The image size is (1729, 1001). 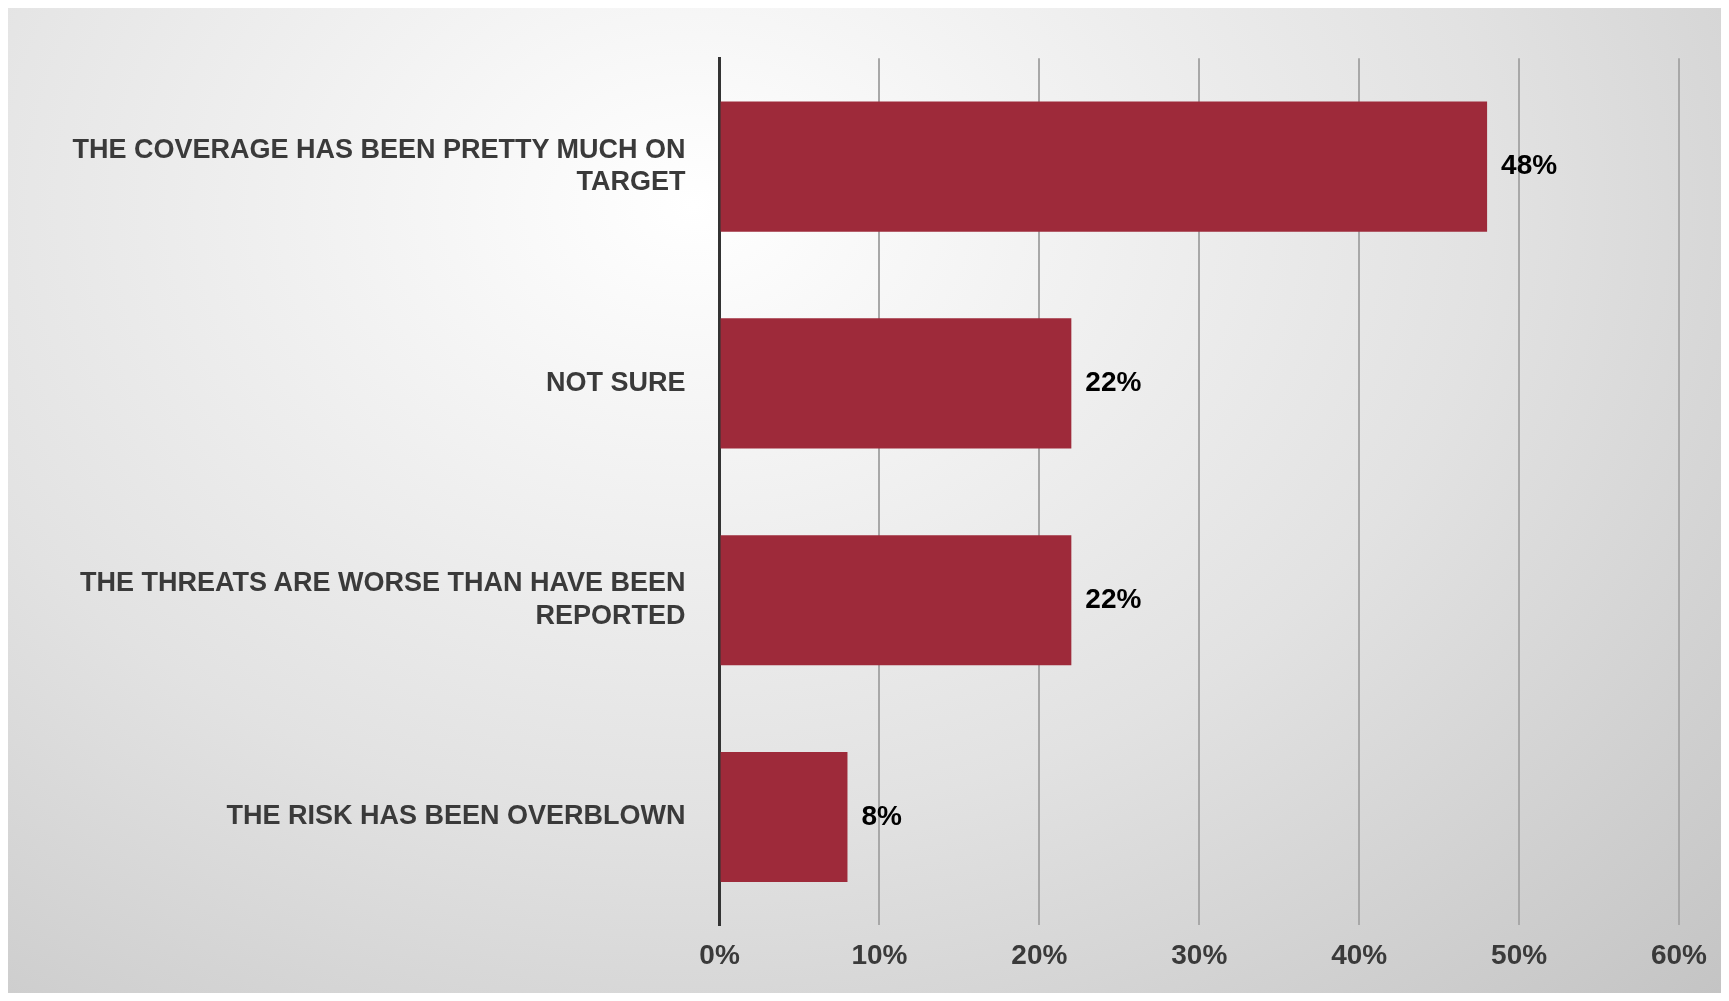 What do you see at coordinates (1199, 954) in the screenshot?
I see `x-tick-label: 30%` at bounding box center [1199, 954].